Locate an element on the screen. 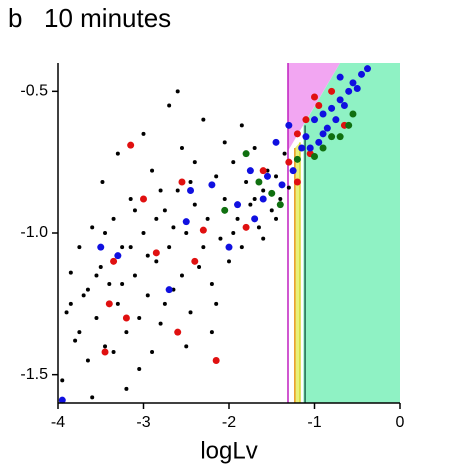 This screenshot has width=474, height=474. y-tick-label: -1.0 is located at coordinates (34, 232).